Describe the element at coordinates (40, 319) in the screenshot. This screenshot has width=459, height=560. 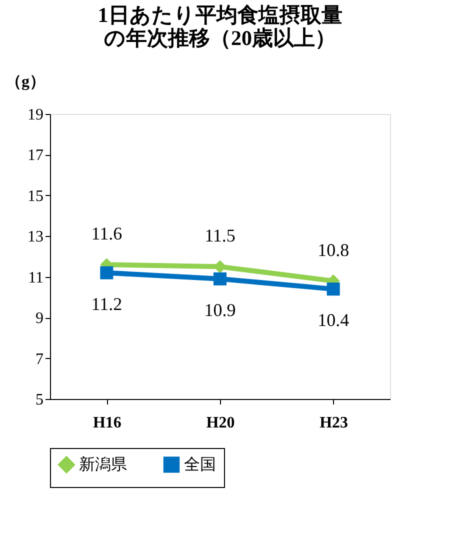
I see `y-tick-label: 9` at that location.